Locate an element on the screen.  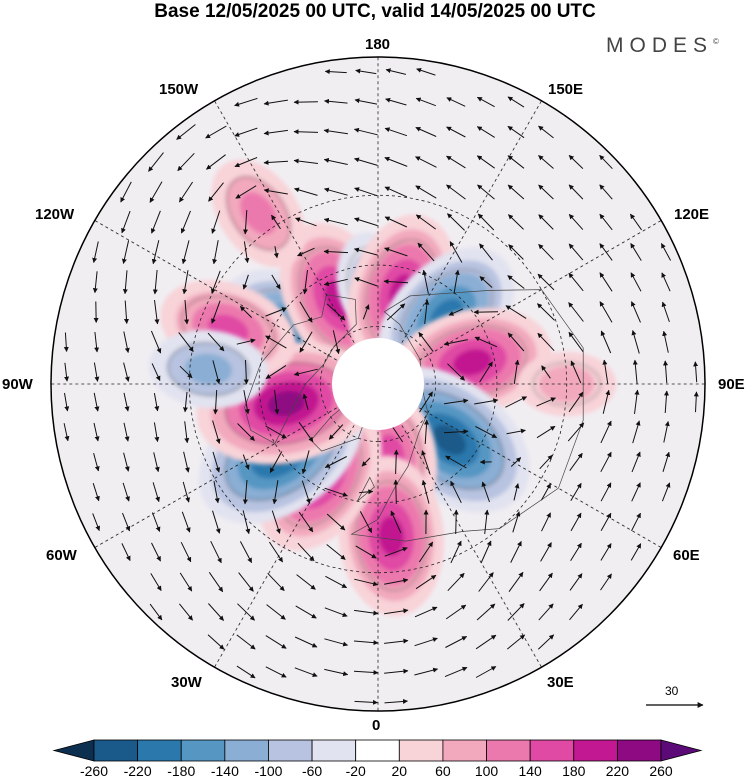
colorbar-tick-label: -220 is located at coordinates (137, 771).